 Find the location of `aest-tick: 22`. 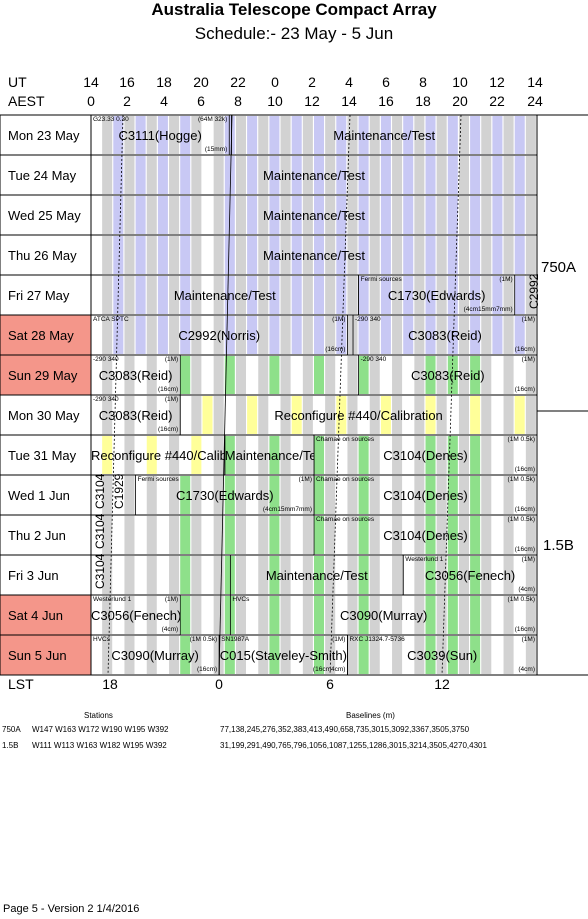

aest-tick: 22 is located at coordinates (497, 101).